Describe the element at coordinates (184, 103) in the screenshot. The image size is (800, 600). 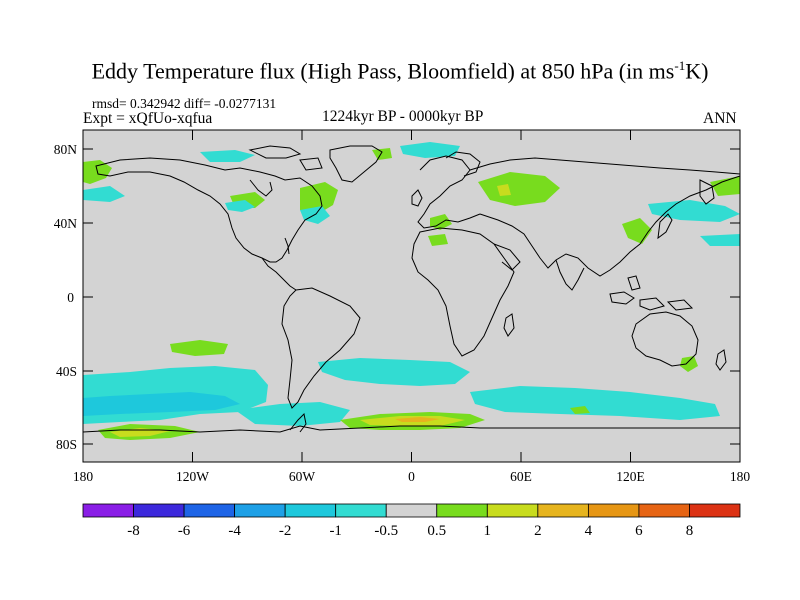
I see `stats-text: rmsd= 0.342942 diff= -0.0277131` at that location.